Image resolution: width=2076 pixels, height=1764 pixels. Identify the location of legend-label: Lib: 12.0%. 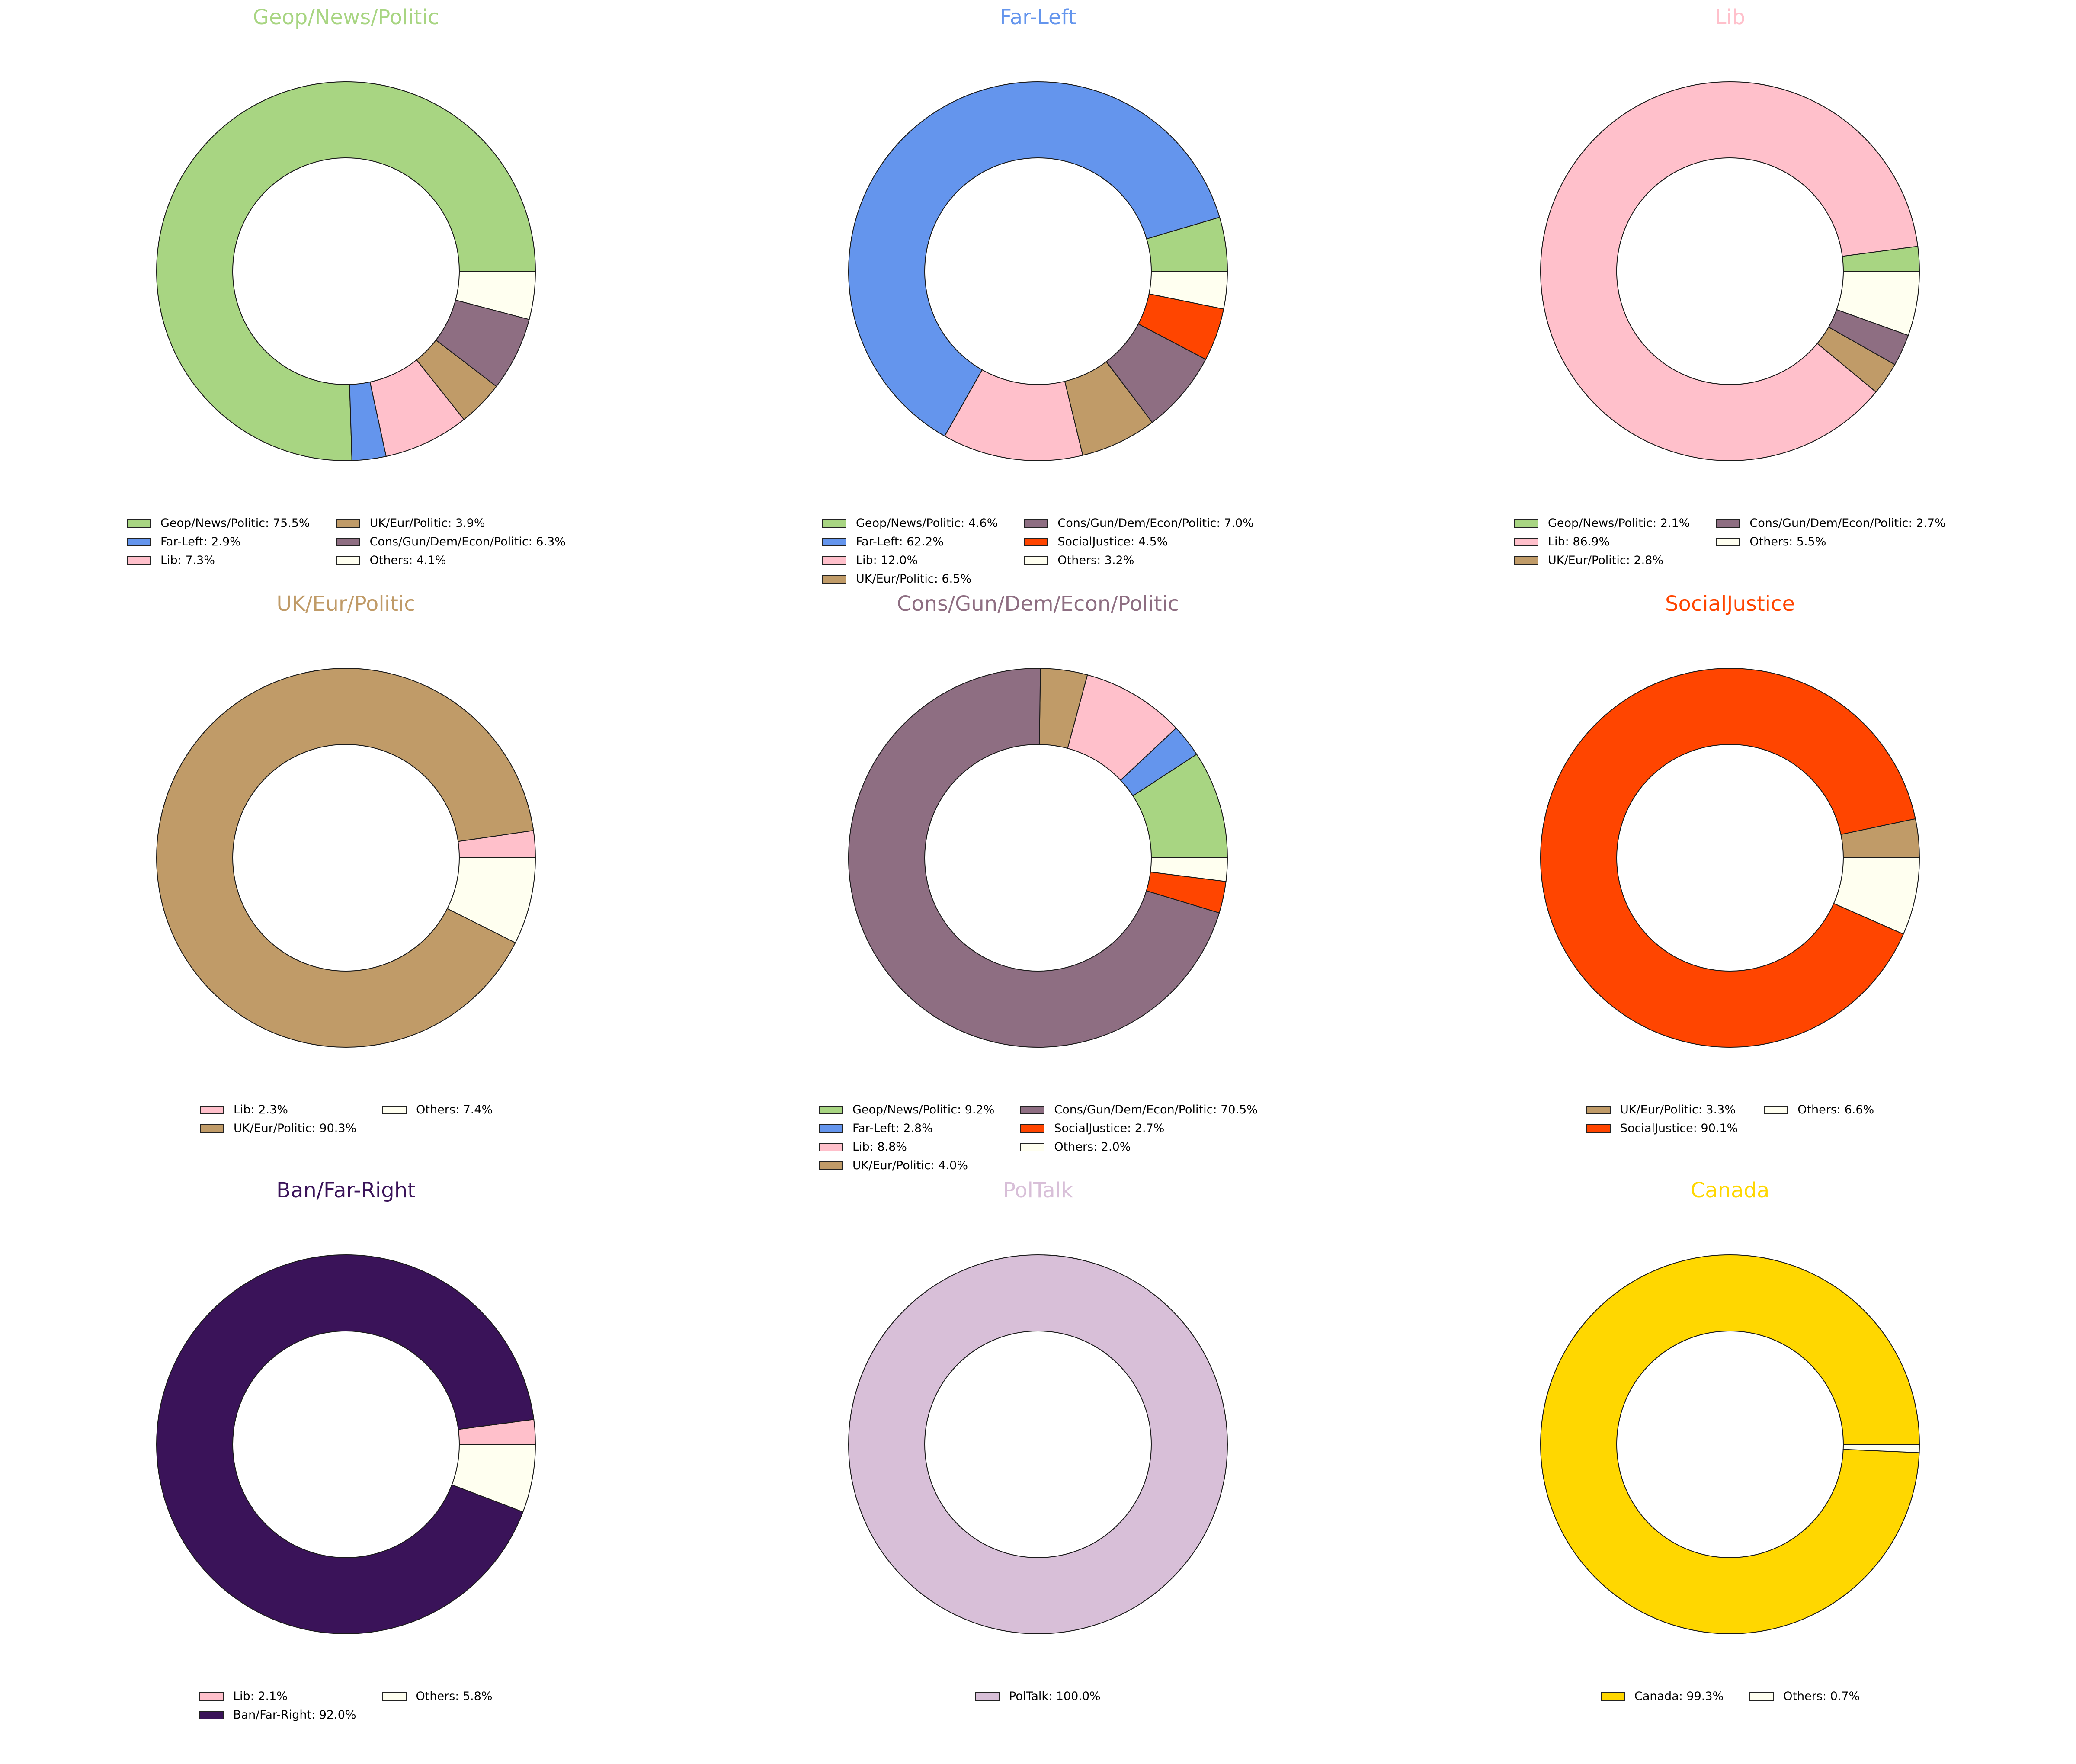
(887, 560).